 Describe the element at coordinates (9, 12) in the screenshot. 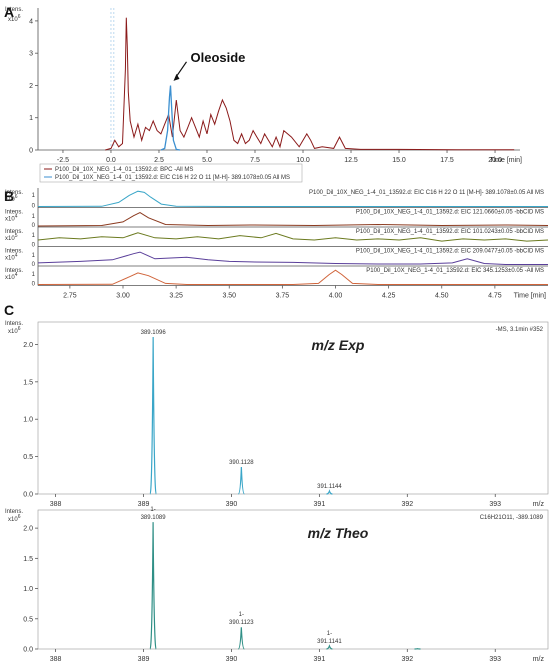

I see `panel-label-a: A` at that location.